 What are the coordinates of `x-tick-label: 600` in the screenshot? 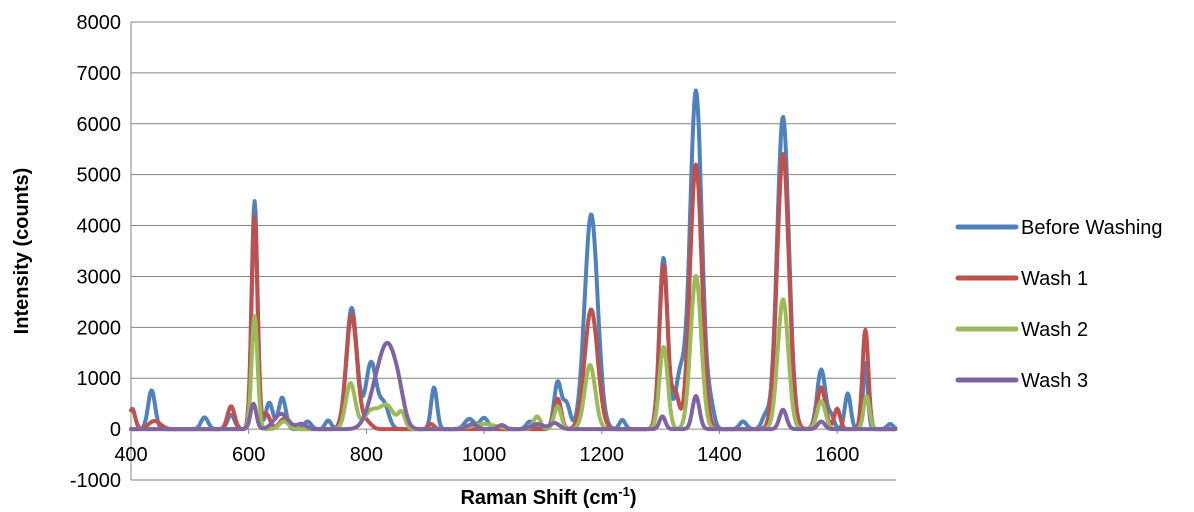 It's located at (248, 455).